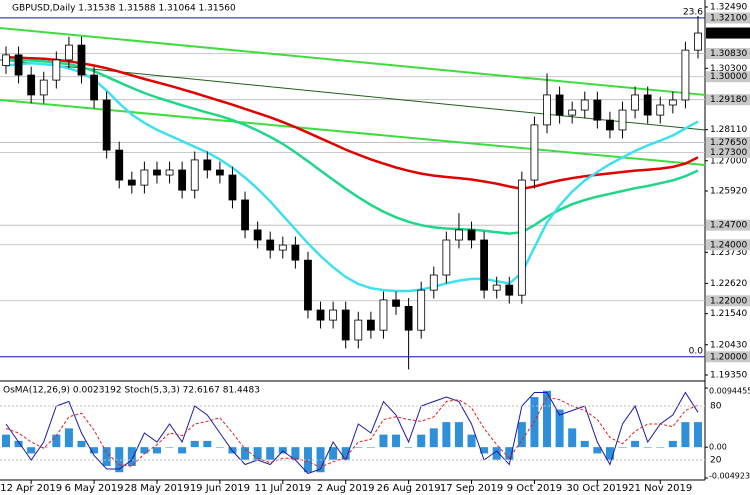 This screenshot has width=750, height=495. Describe the element at coordinates (597, 488) in the screenshot. I see `x-tick-label: 30 Oct 2019` at that location.